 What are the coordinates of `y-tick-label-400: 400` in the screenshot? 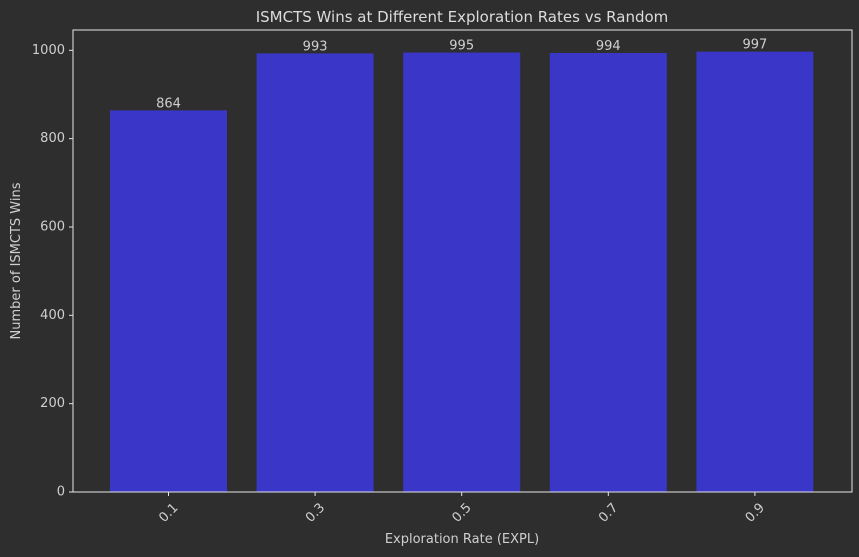 It's located at (52, 315).